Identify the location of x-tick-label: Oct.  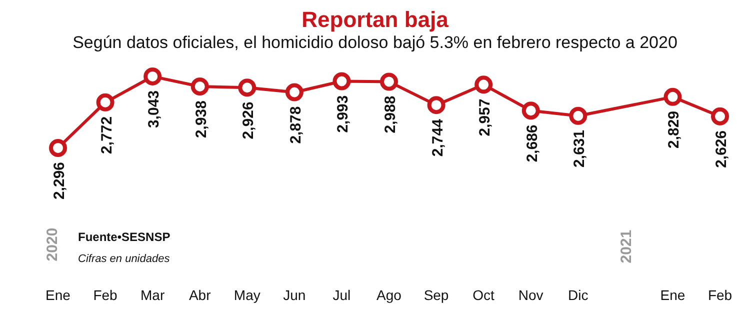
(483, 294).